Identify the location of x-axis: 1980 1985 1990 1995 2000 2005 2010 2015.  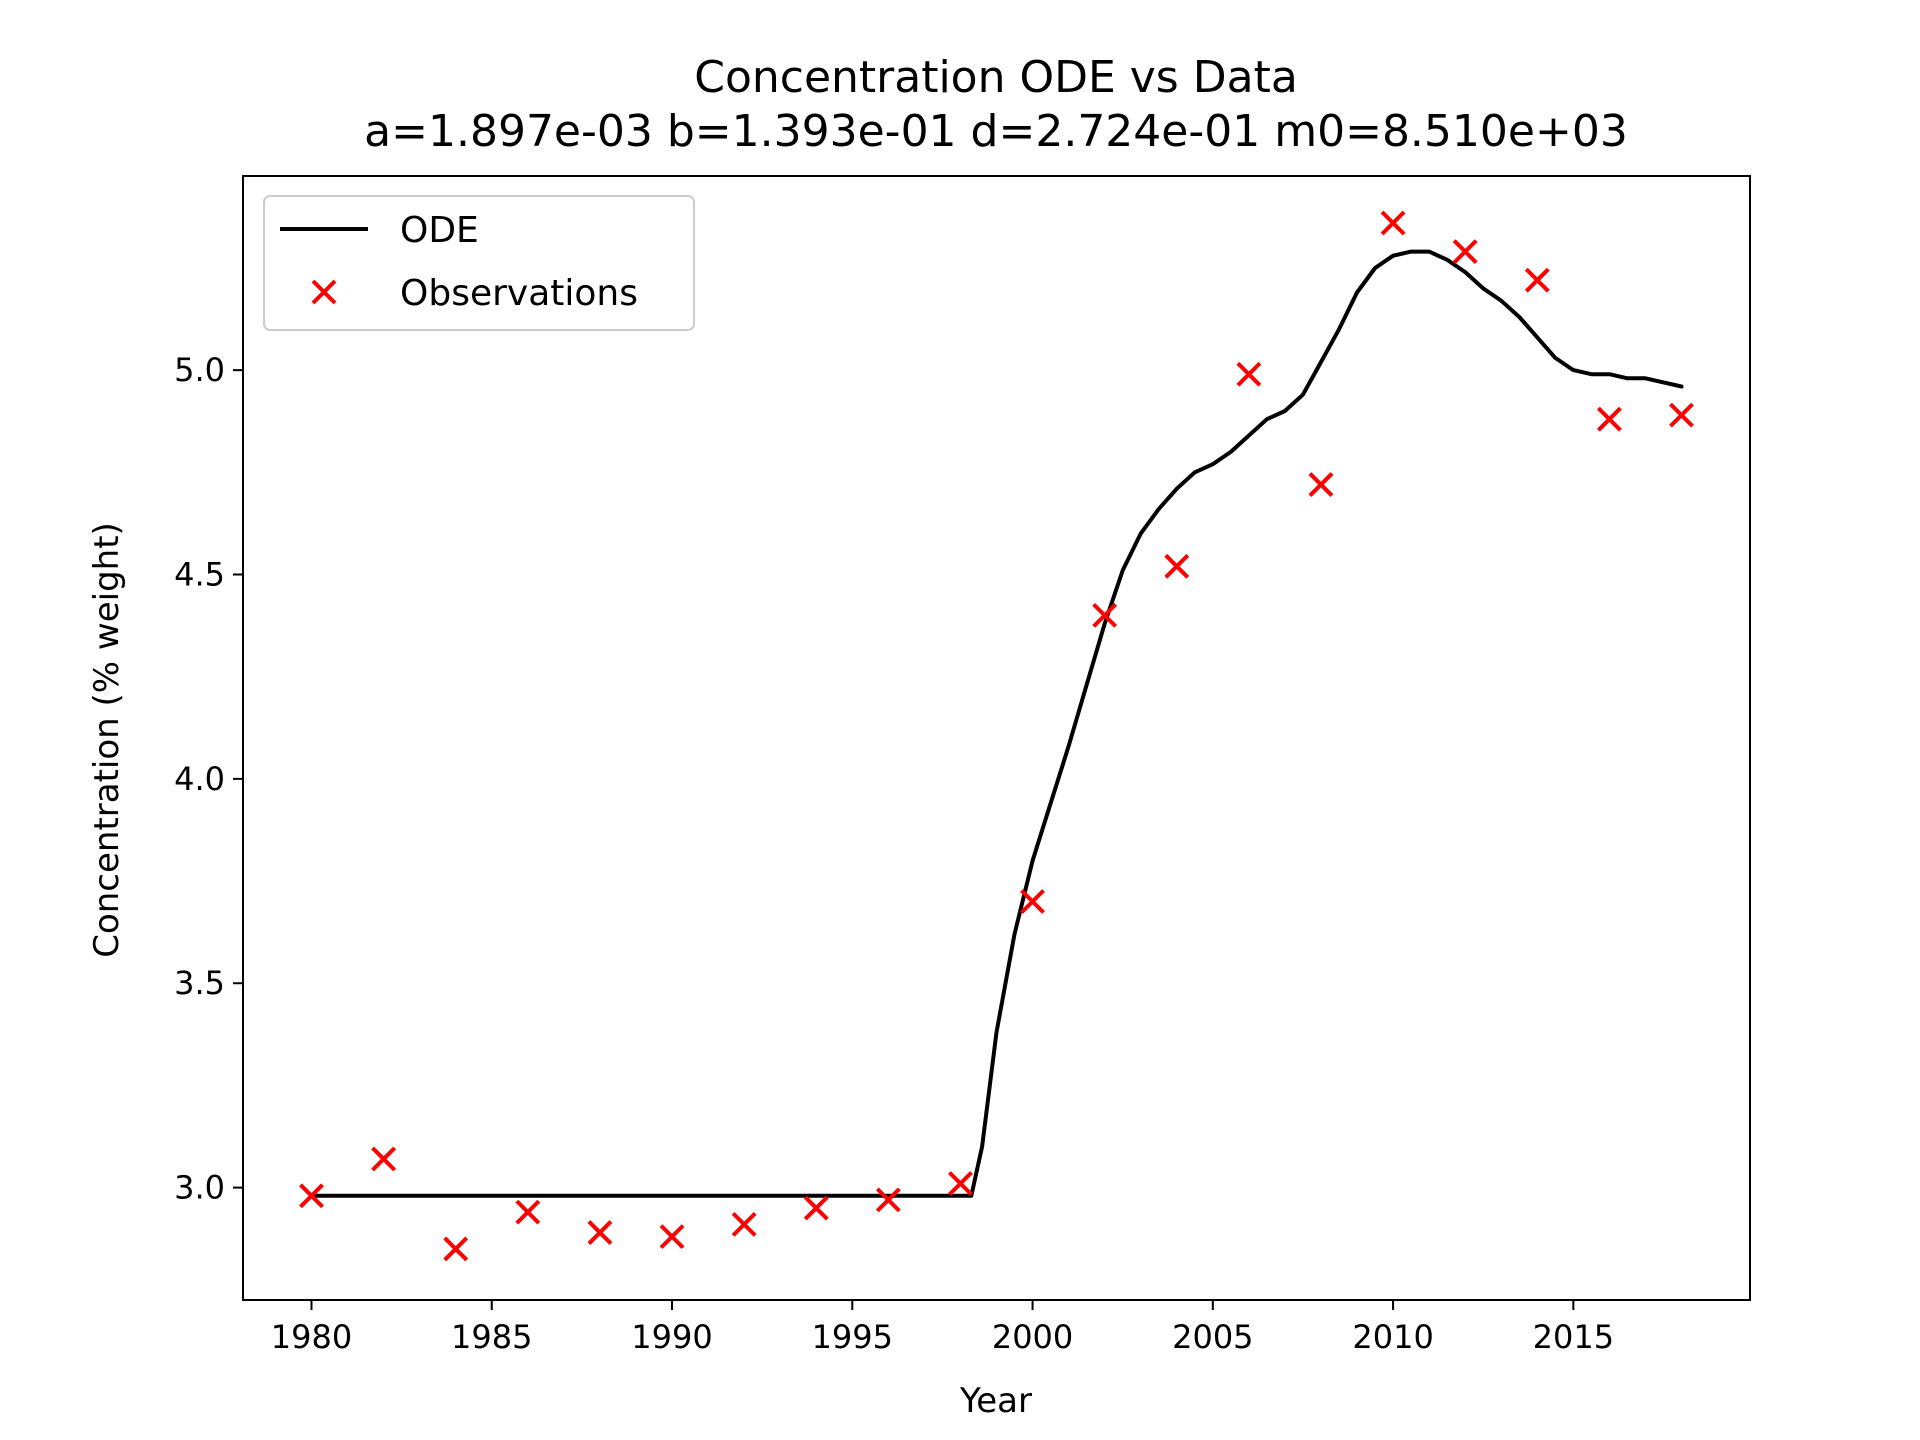
(942, 1328).